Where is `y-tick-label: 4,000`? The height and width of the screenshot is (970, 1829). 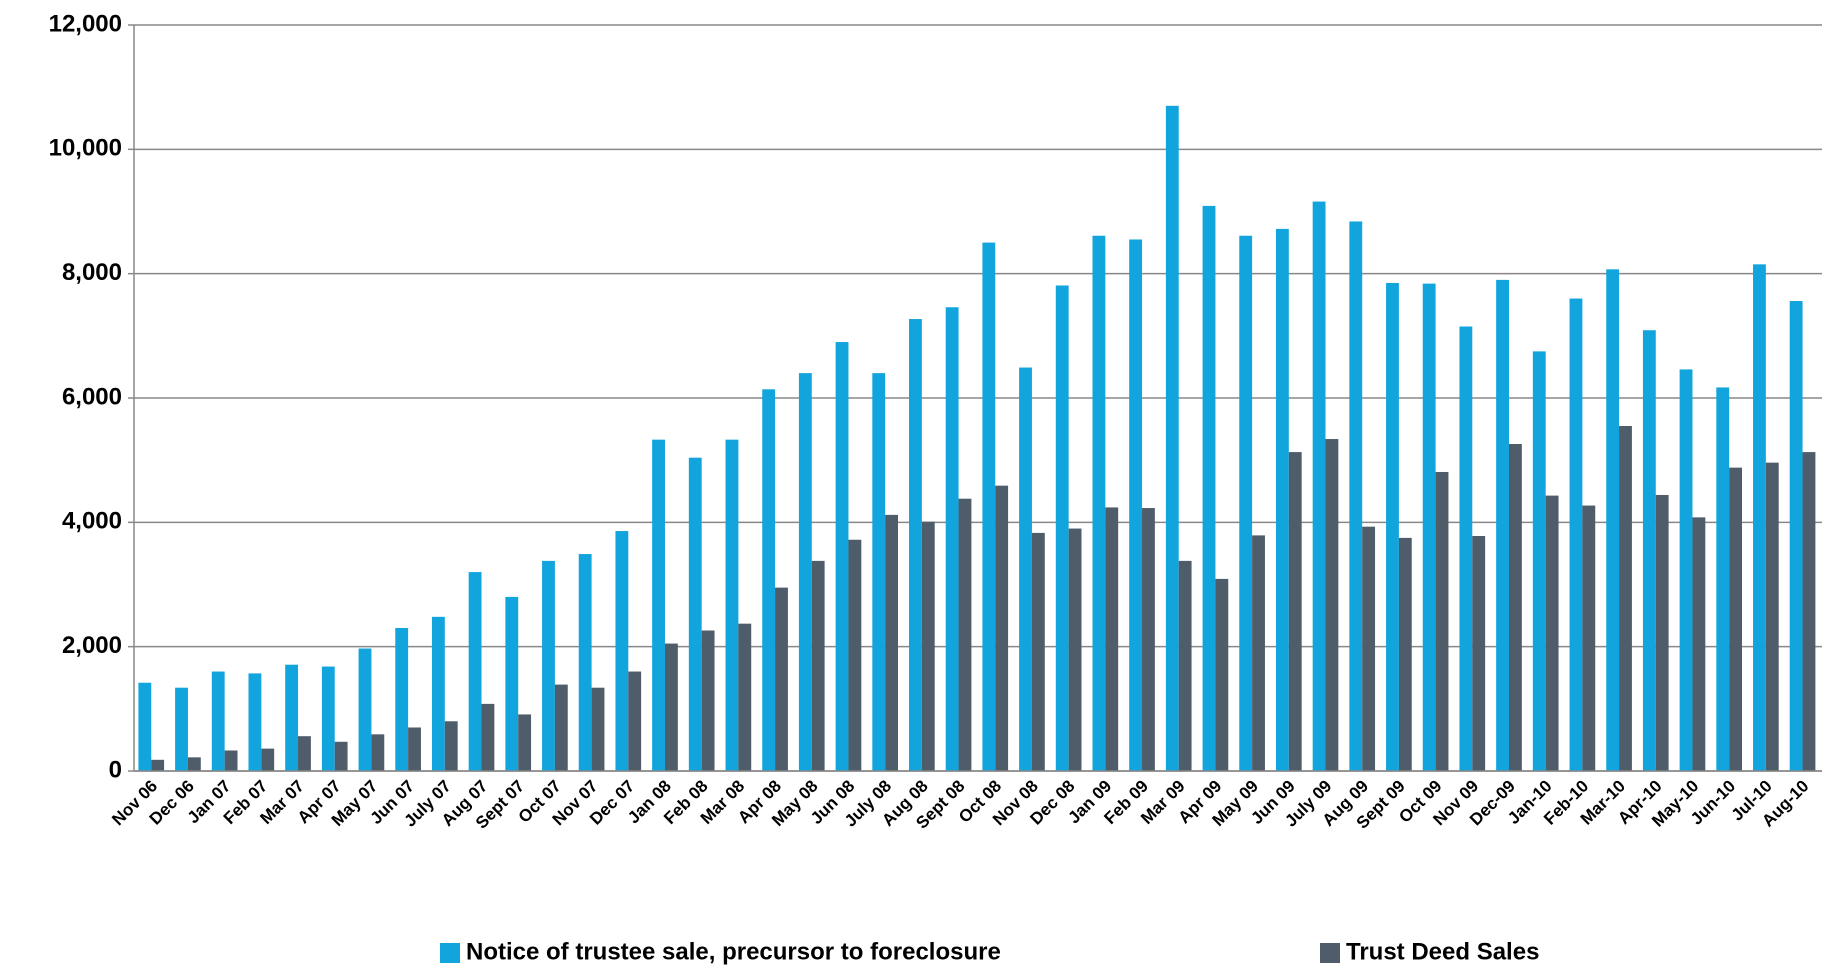 y-tick-label: 4,000 is located at coordinates (92, 521).